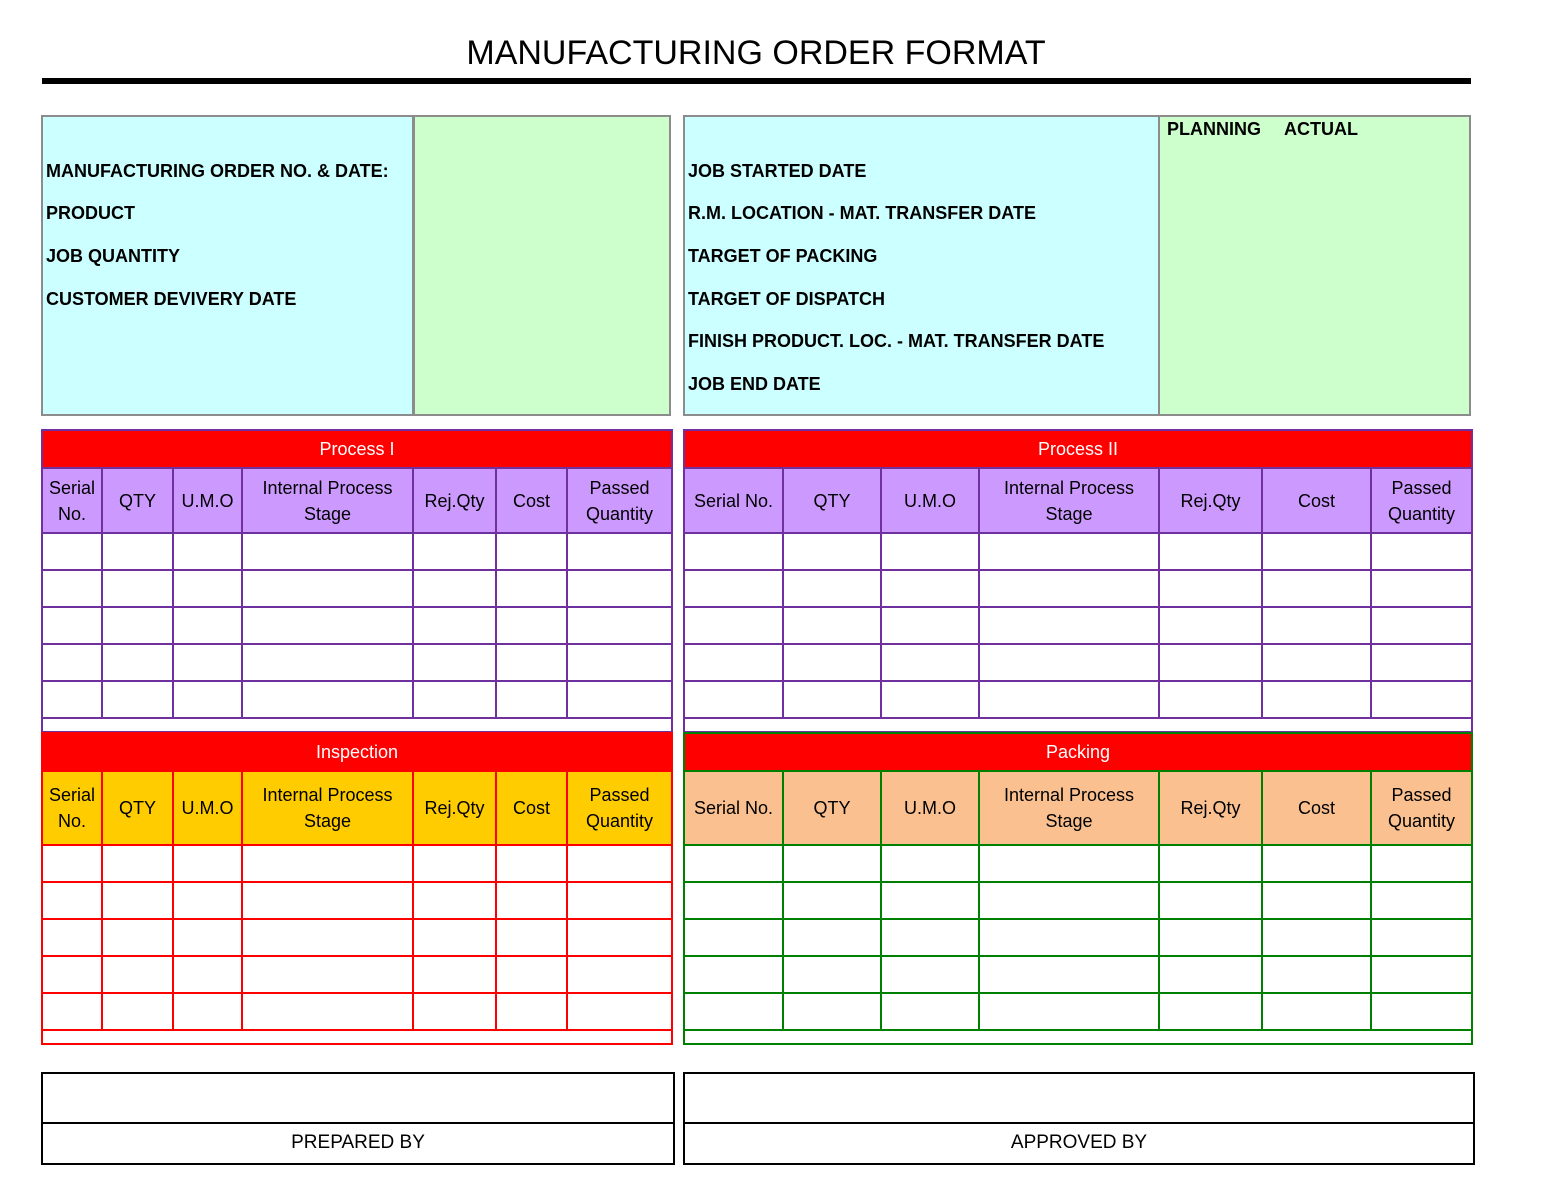 This screenshot has height=1196, width=1548. I want to click on approved-by-signature-field, so click(1079, 1099).